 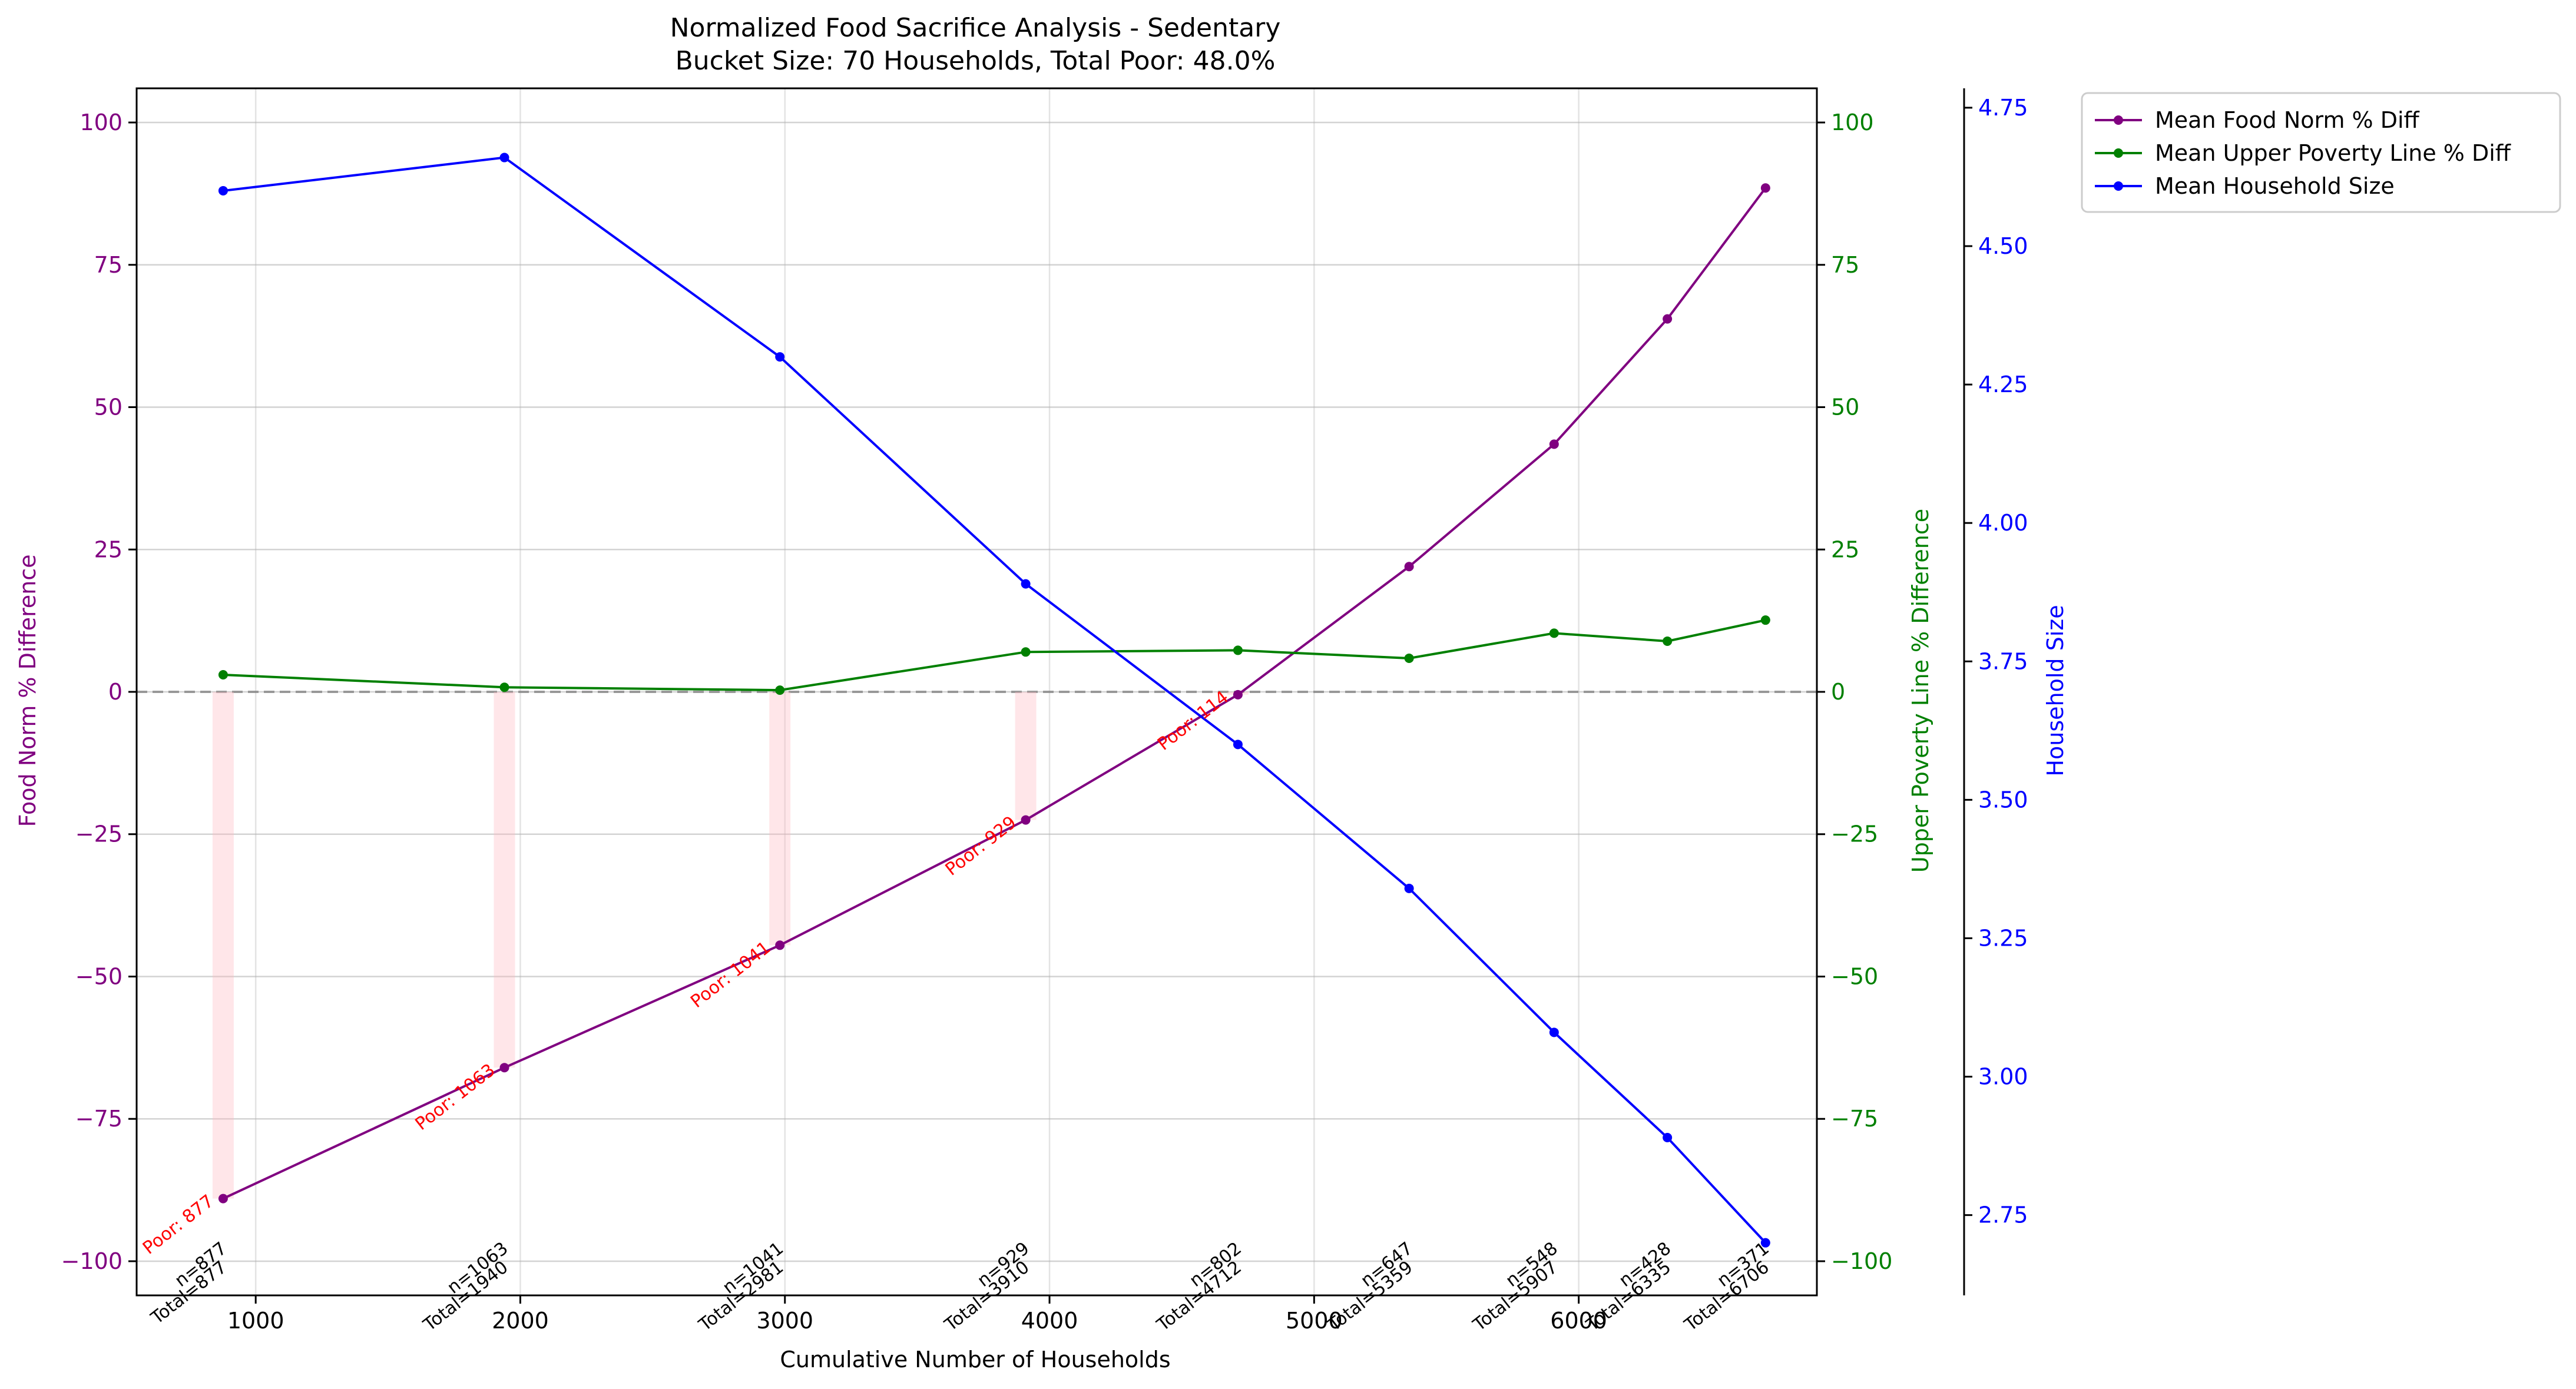 What do you see at coordinates (1314, 1321) in the screenshot?
I see `x-tick-label: 5000` at bounding box center [1314, 1321].